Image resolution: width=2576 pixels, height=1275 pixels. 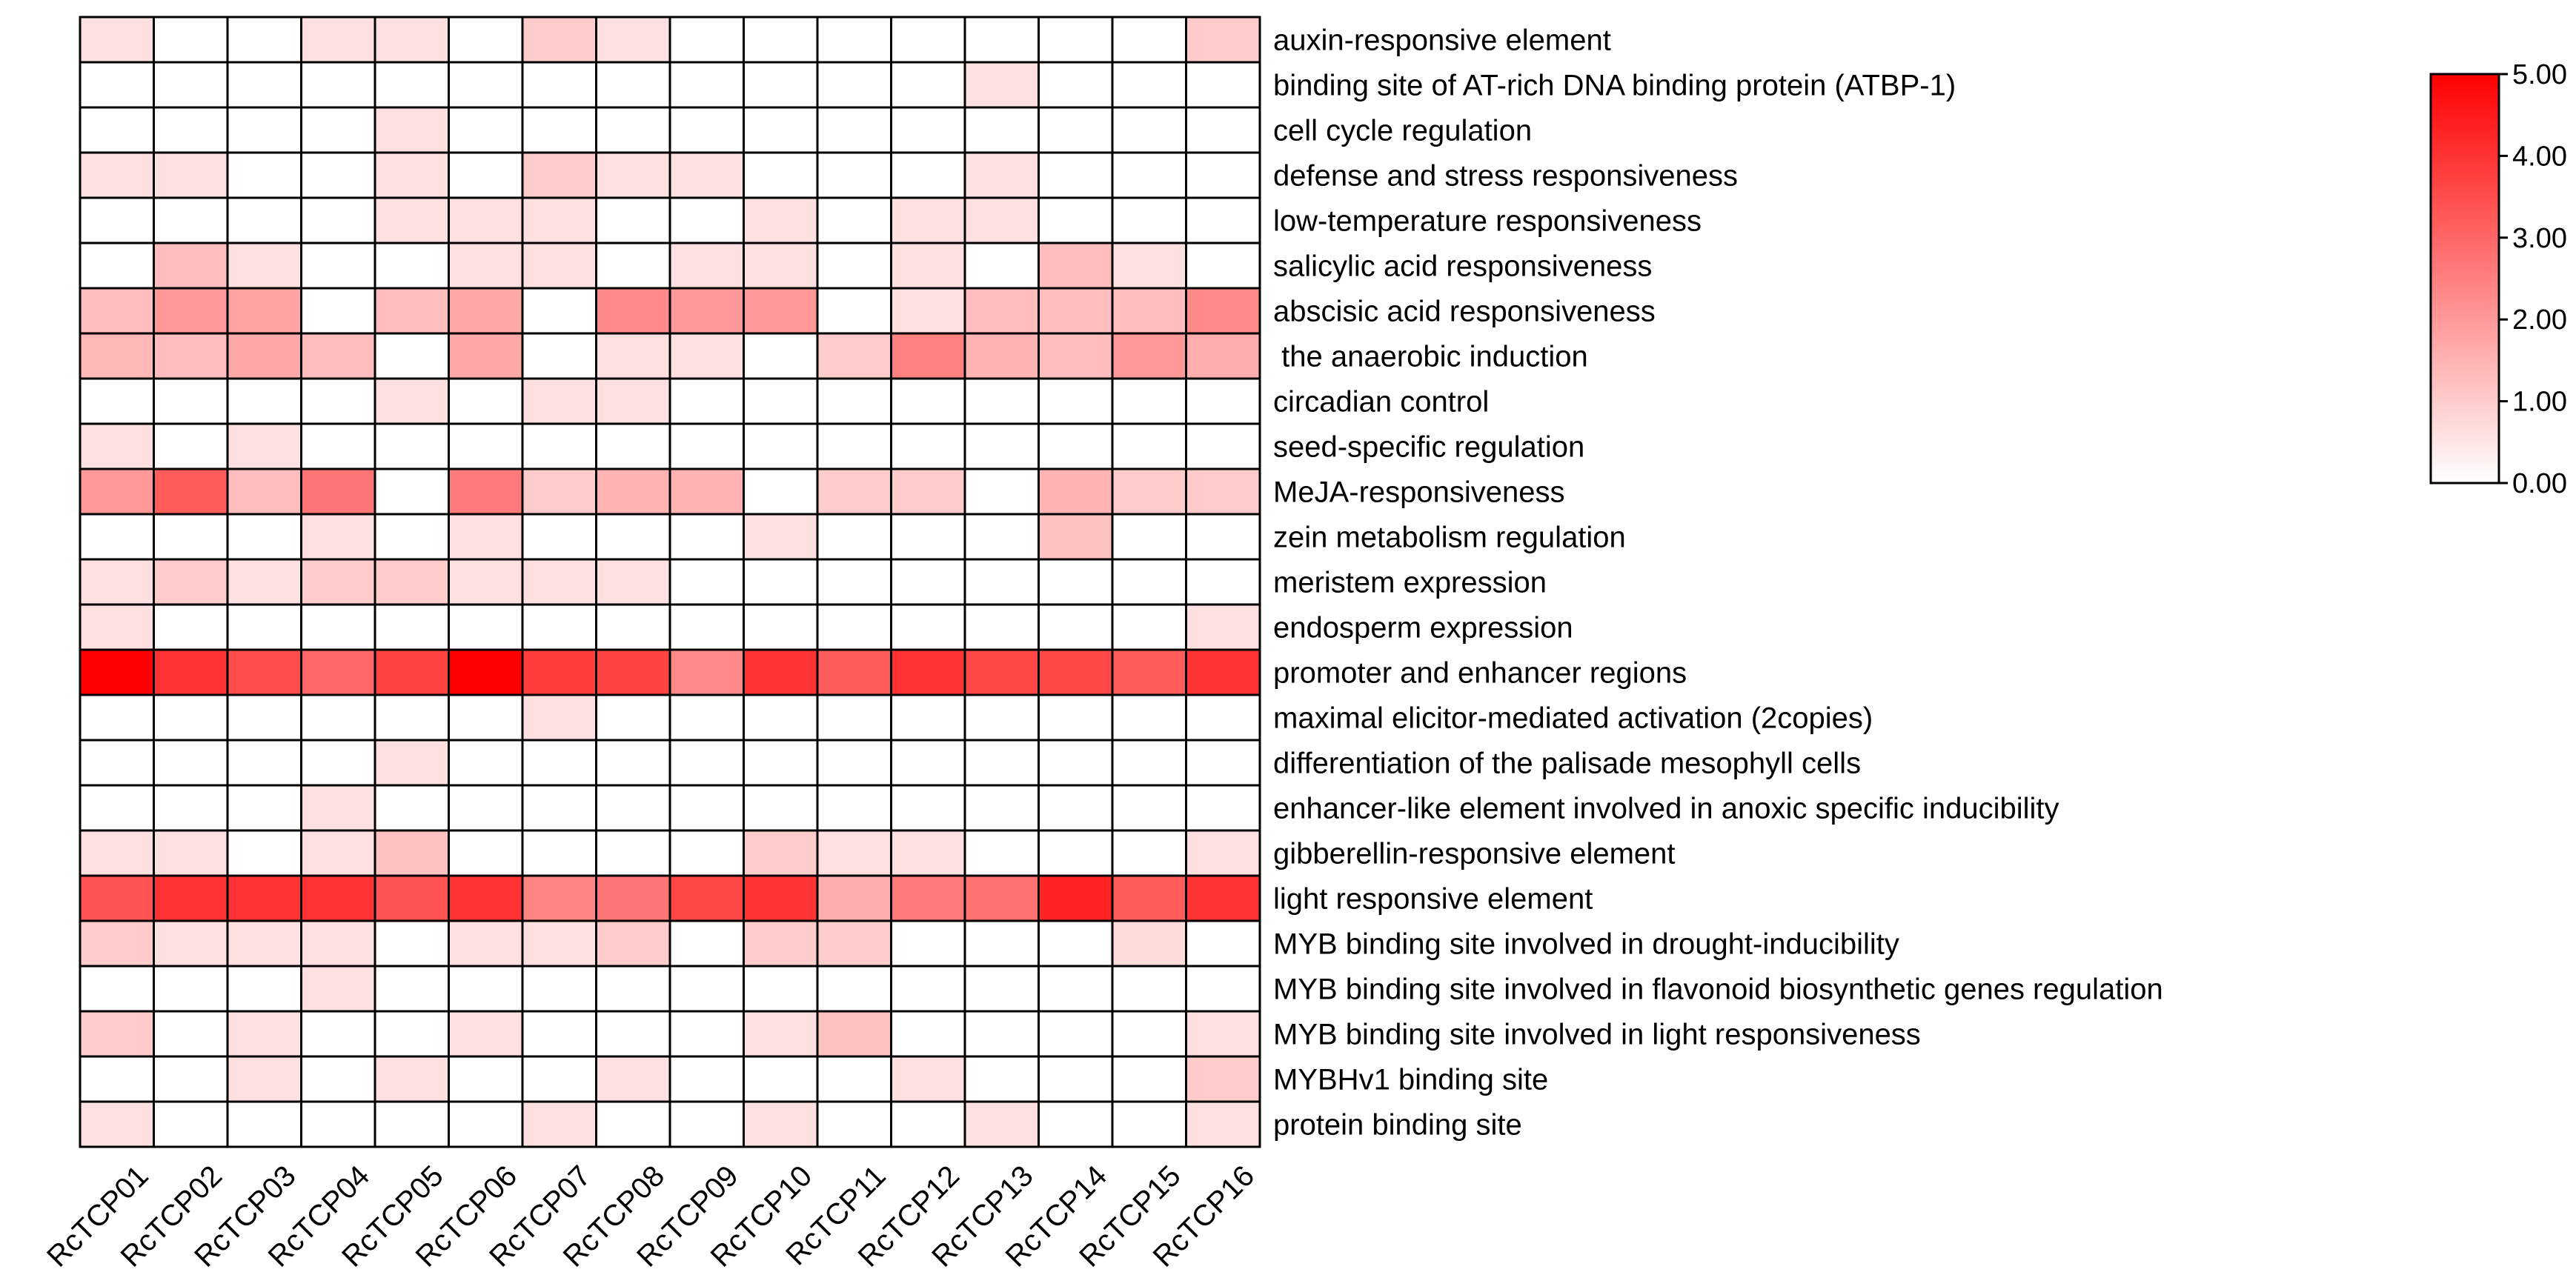 What do you see at coordinates (1428, 447) in the screenshot?
I see `row-label: seed-specific regulation` at bounding box center [1428, 447].